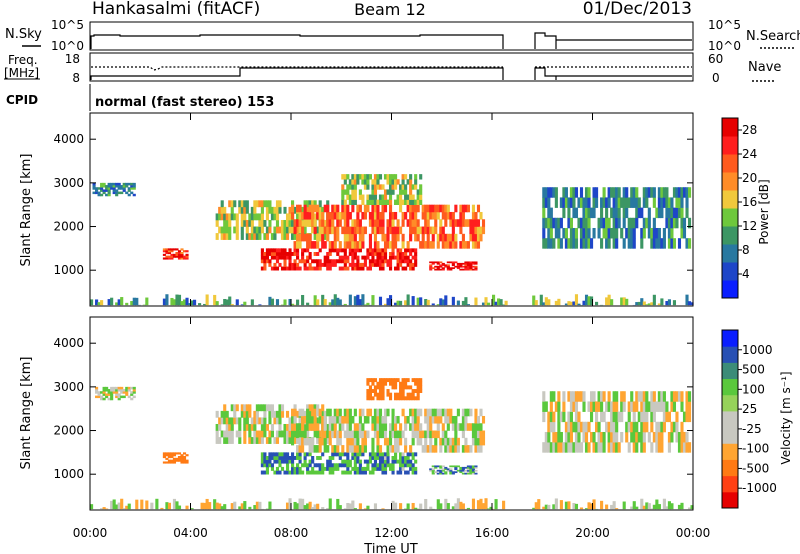 This screenshot has height=554, width=800. I want to click on cpid-text: normal (fast stereo) 153, so click(184, 102).